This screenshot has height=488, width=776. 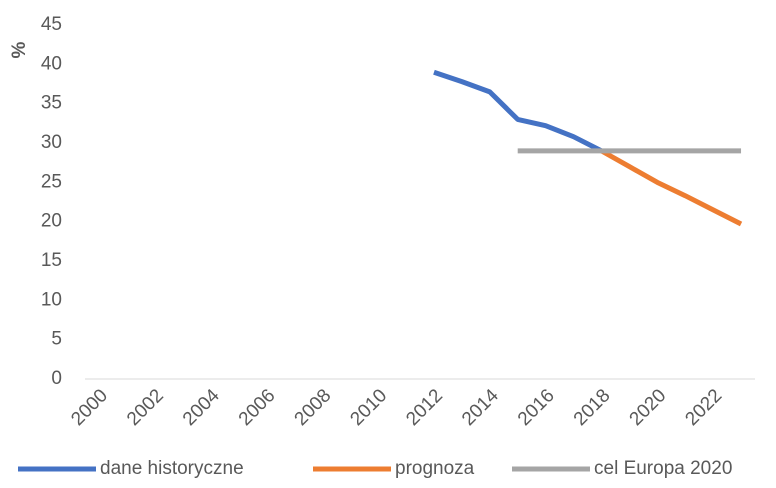 I want to click on y-tick-label: 30, so click(x=51, y=142).